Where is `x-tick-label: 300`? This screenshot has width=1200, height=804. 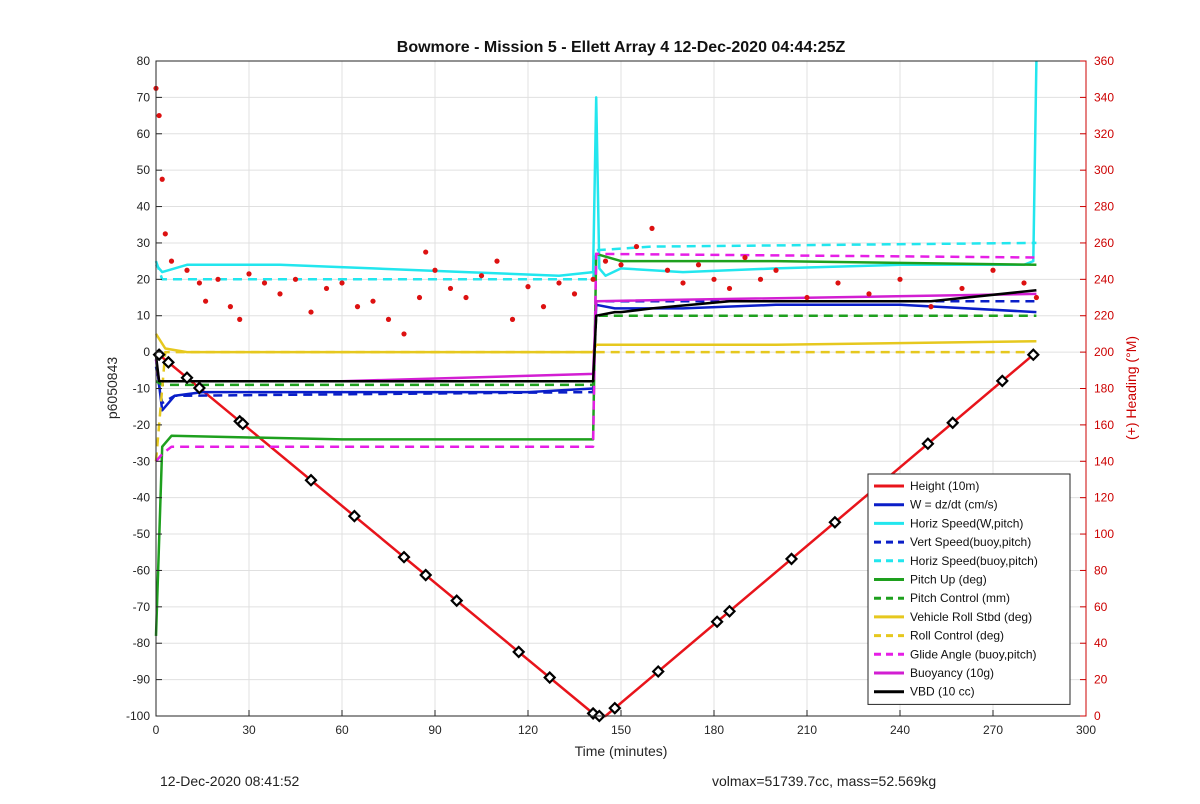 x-tick-label: 300 is located at coordinates (1086, 730).